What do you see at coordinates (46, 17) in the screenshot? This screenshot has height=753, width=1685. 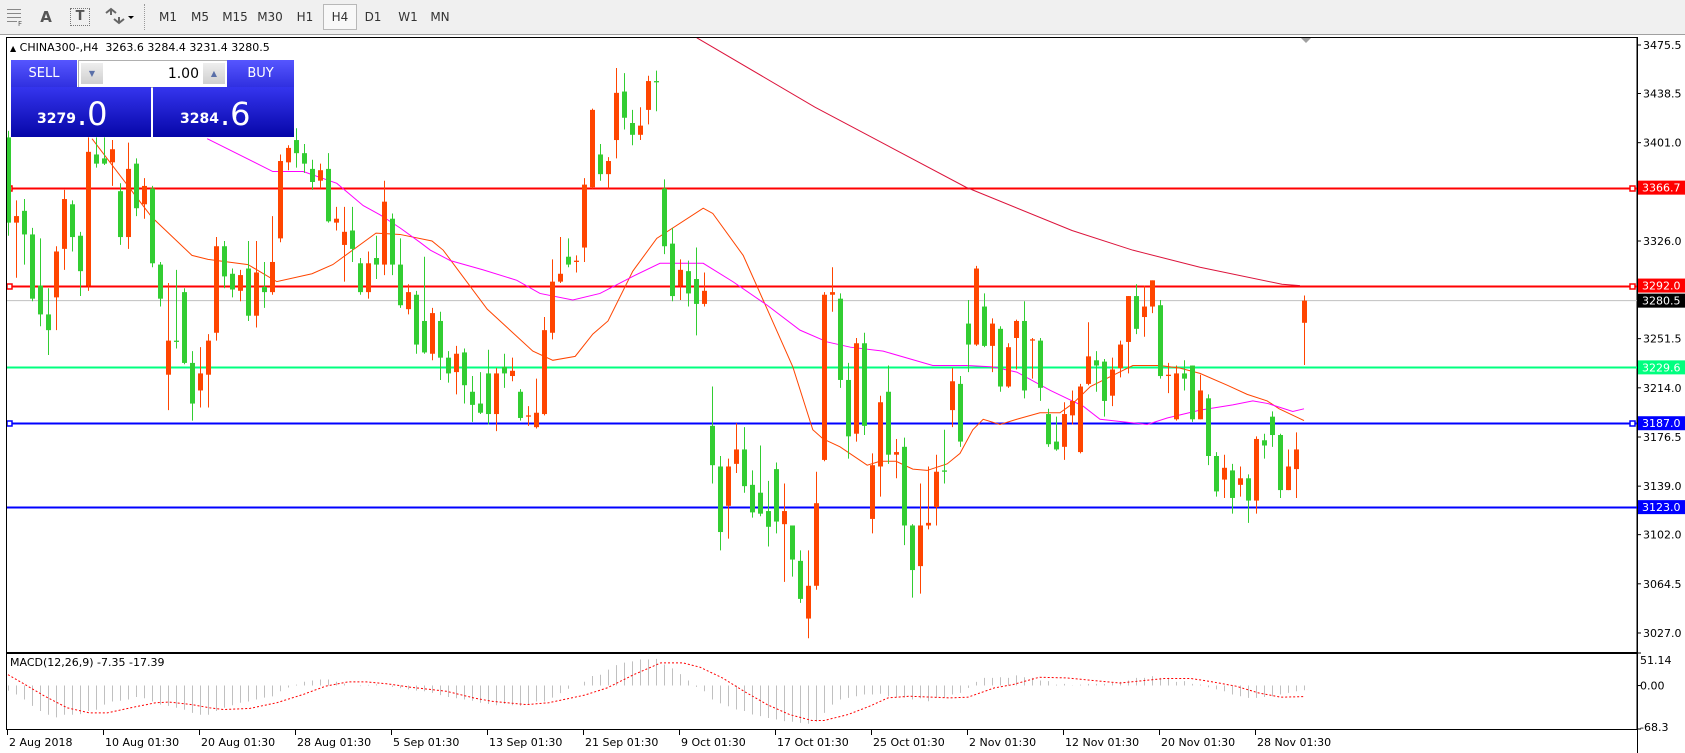 I see `text-label-icon: A` at bounding box center [46, 17].